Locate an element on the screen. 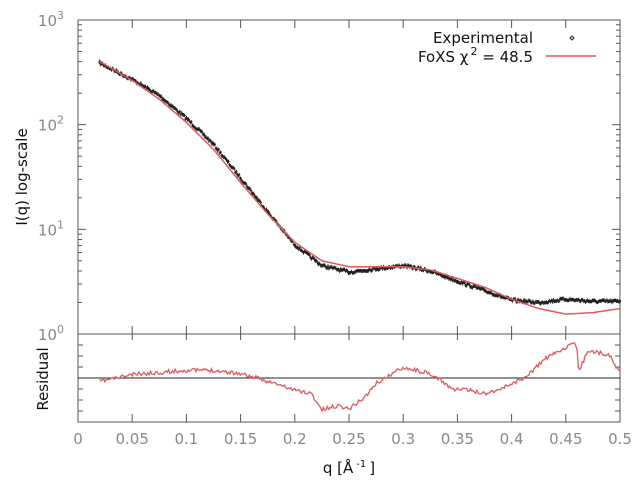 The height and width of the screenshot is (480, 640). x-tick-label: 0.3 is located at coordinates (403, 439).